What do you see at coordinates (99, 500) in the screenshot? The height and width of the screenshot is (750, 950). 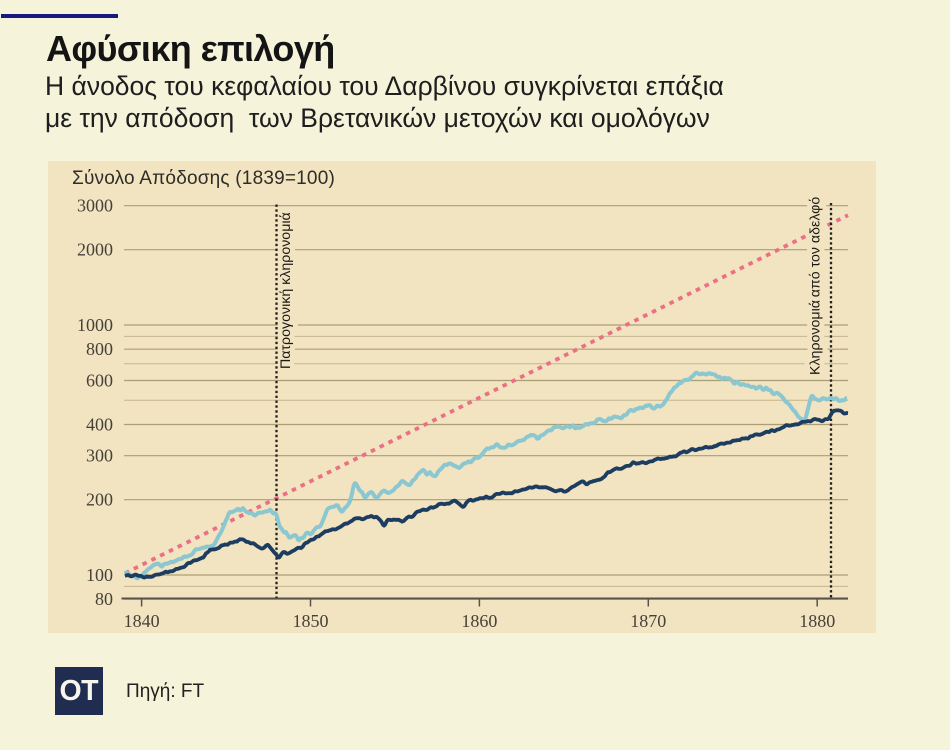 I see `svg-text: 200` at bounding box center [99, 500].